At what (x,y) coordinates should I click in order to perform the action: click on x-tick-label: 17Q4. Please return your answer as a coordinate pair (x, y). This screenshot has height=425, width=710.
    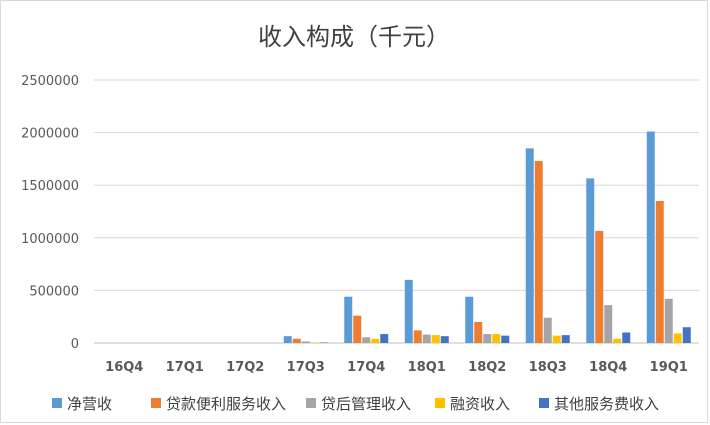
    Looking at the image, I should click on (366, 367).